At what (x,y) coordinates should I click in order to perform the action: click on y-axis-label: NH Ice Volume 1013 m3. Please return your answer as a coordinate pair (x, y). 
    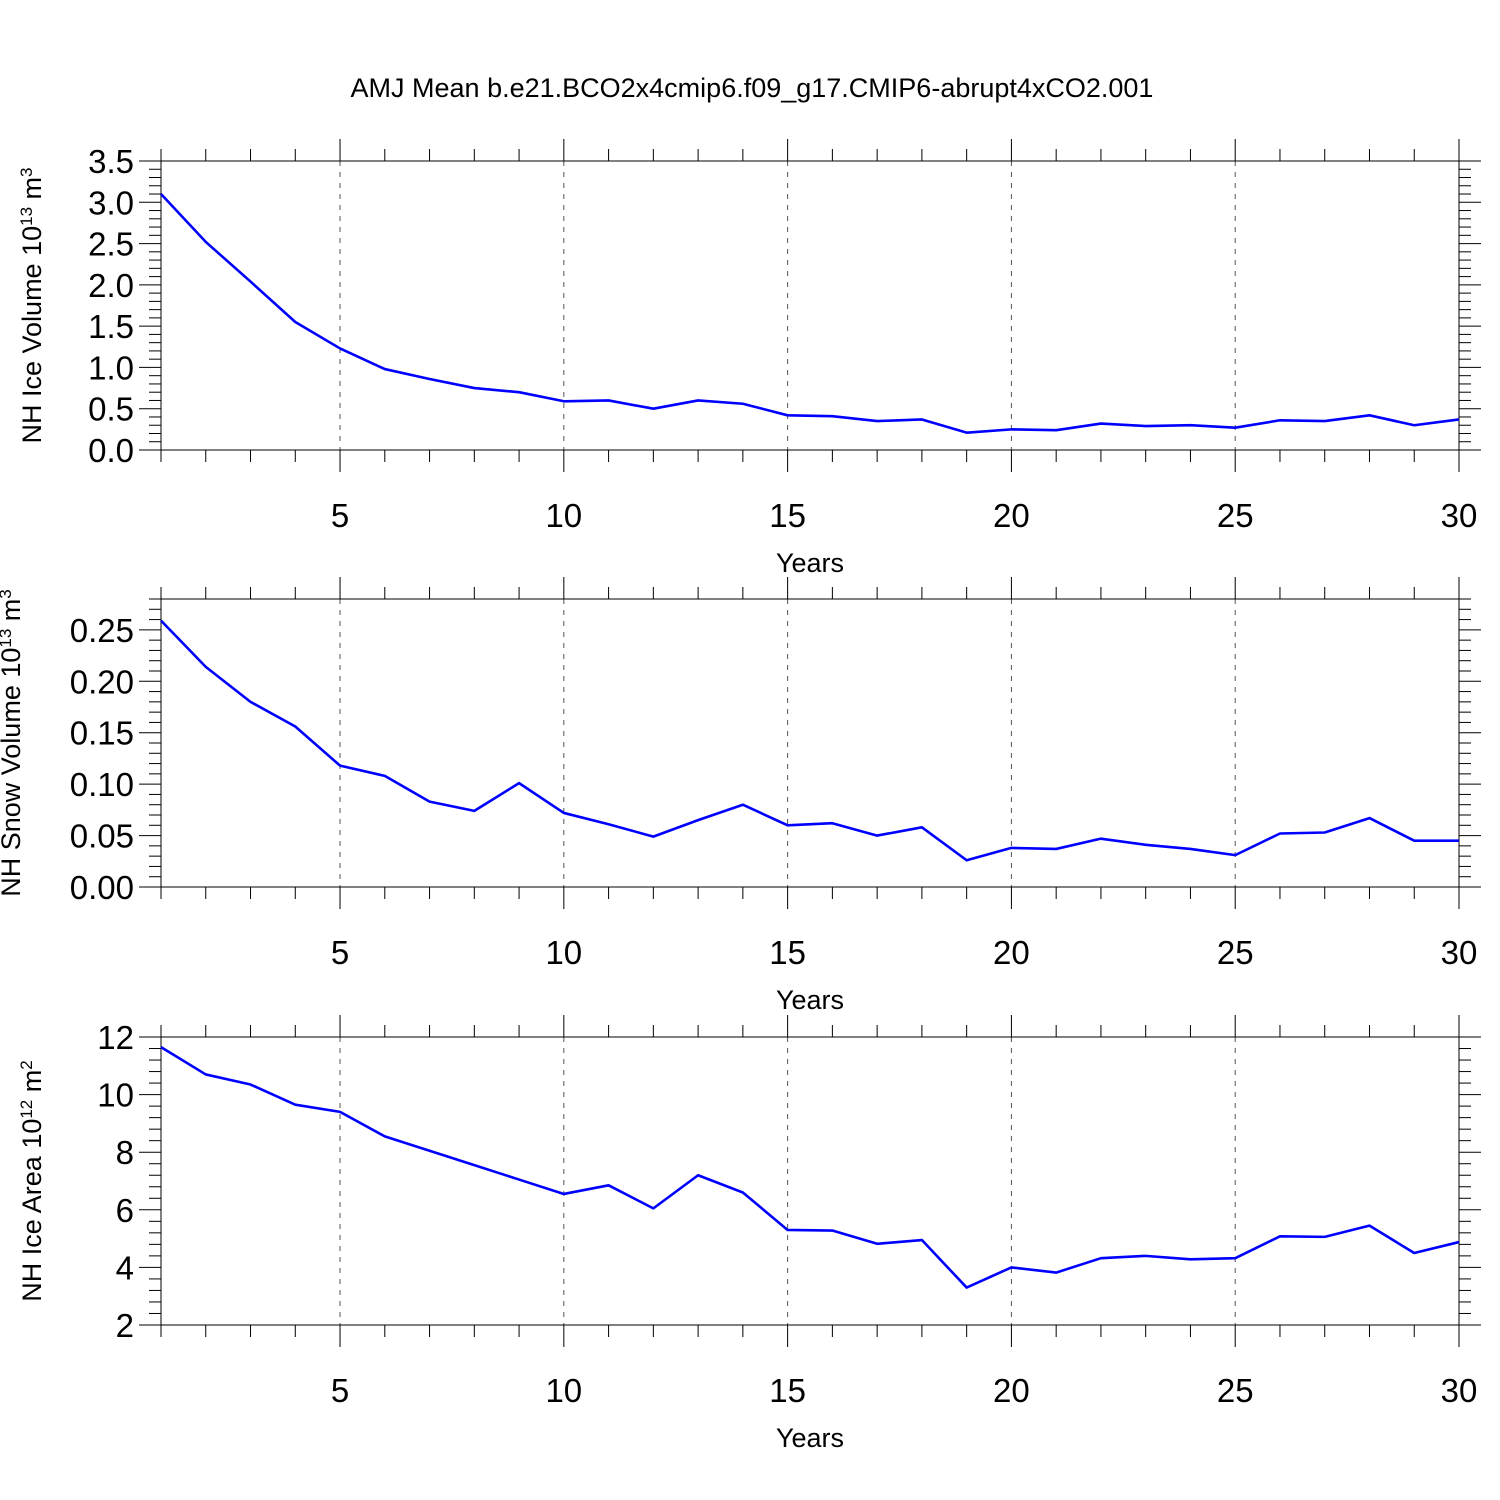
    Looking at the image, I should click on (32, 306).